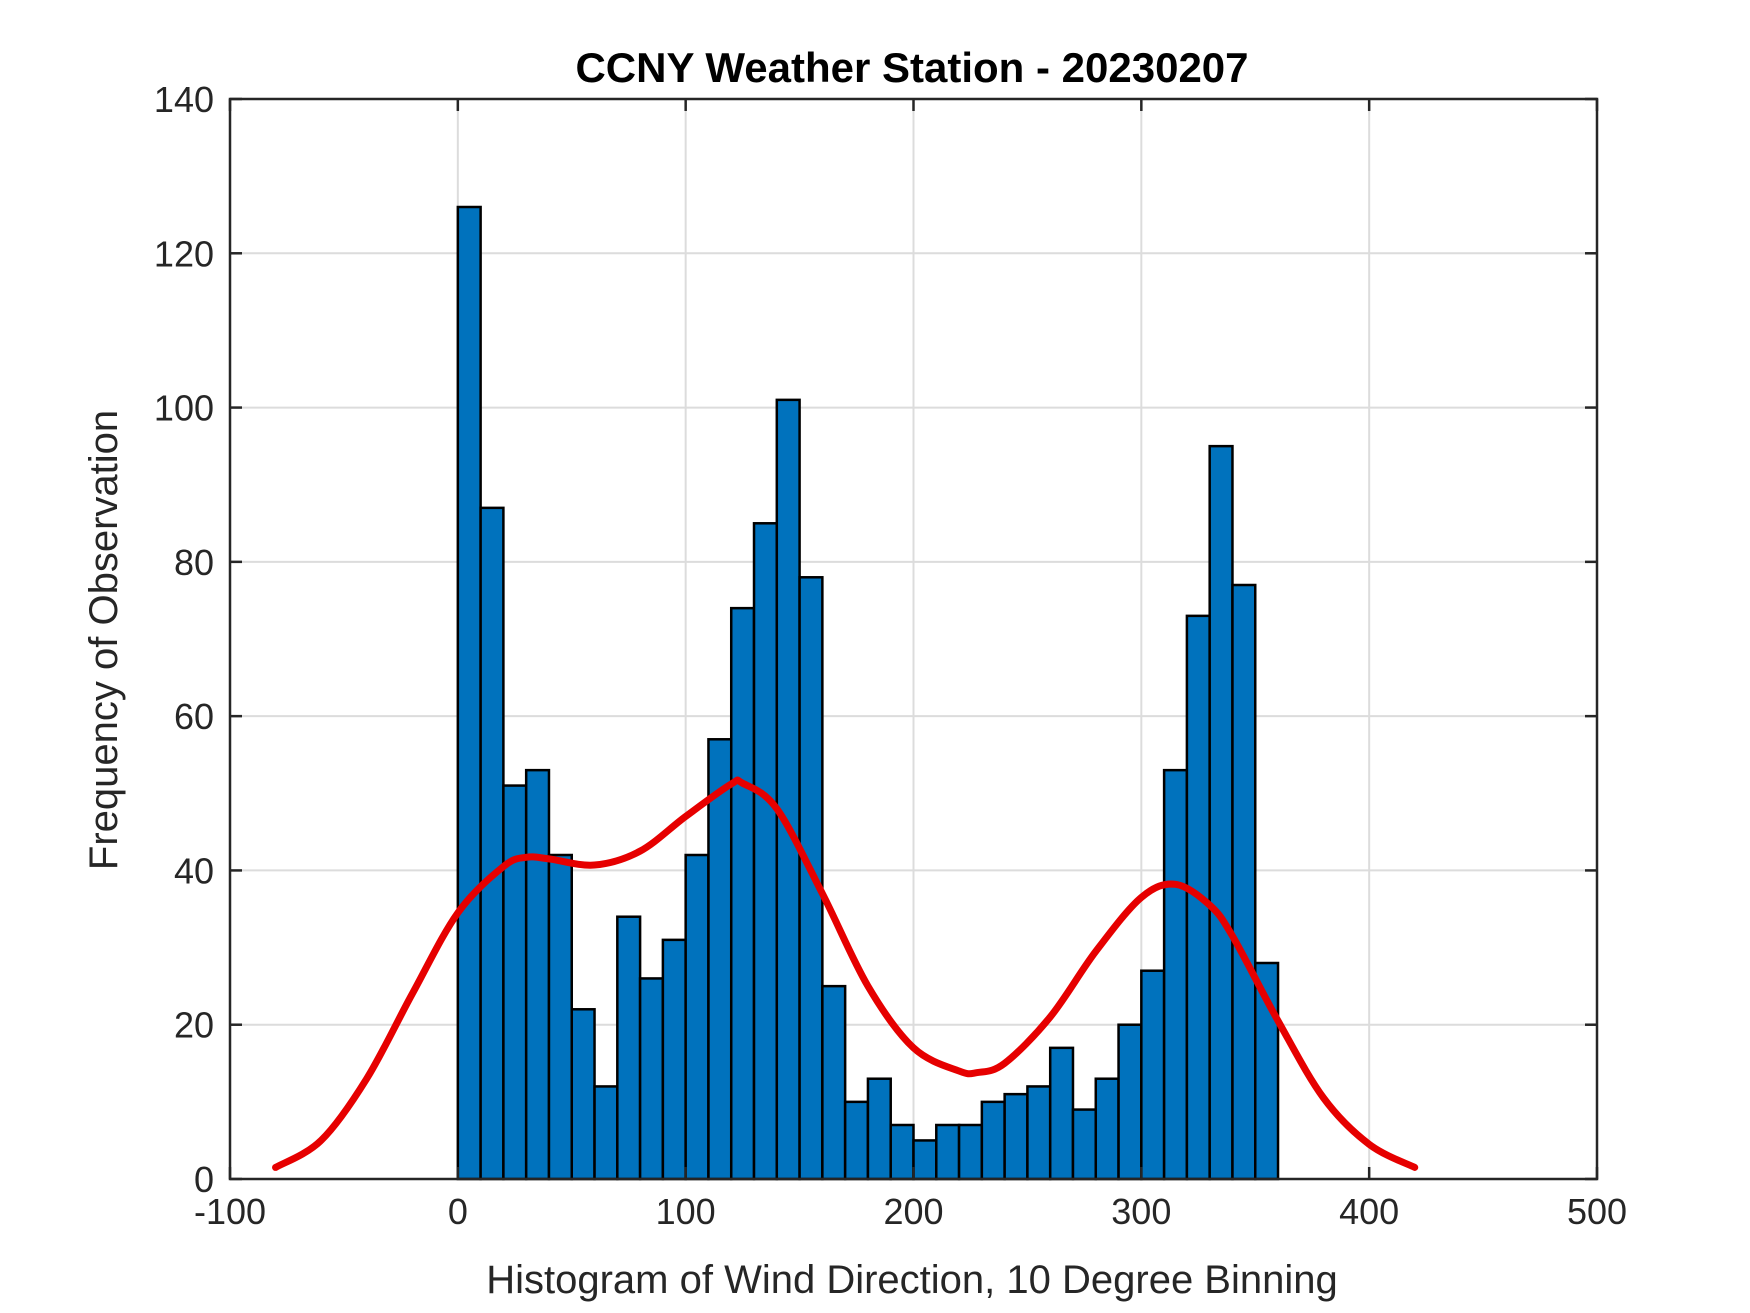 The width and height of the screenshot is (1750, 1313). What do you see at coordinates (1369, 1211) in the screenshot?
I see `x-tick-label: 400` at bounding box center [1369, 1211].